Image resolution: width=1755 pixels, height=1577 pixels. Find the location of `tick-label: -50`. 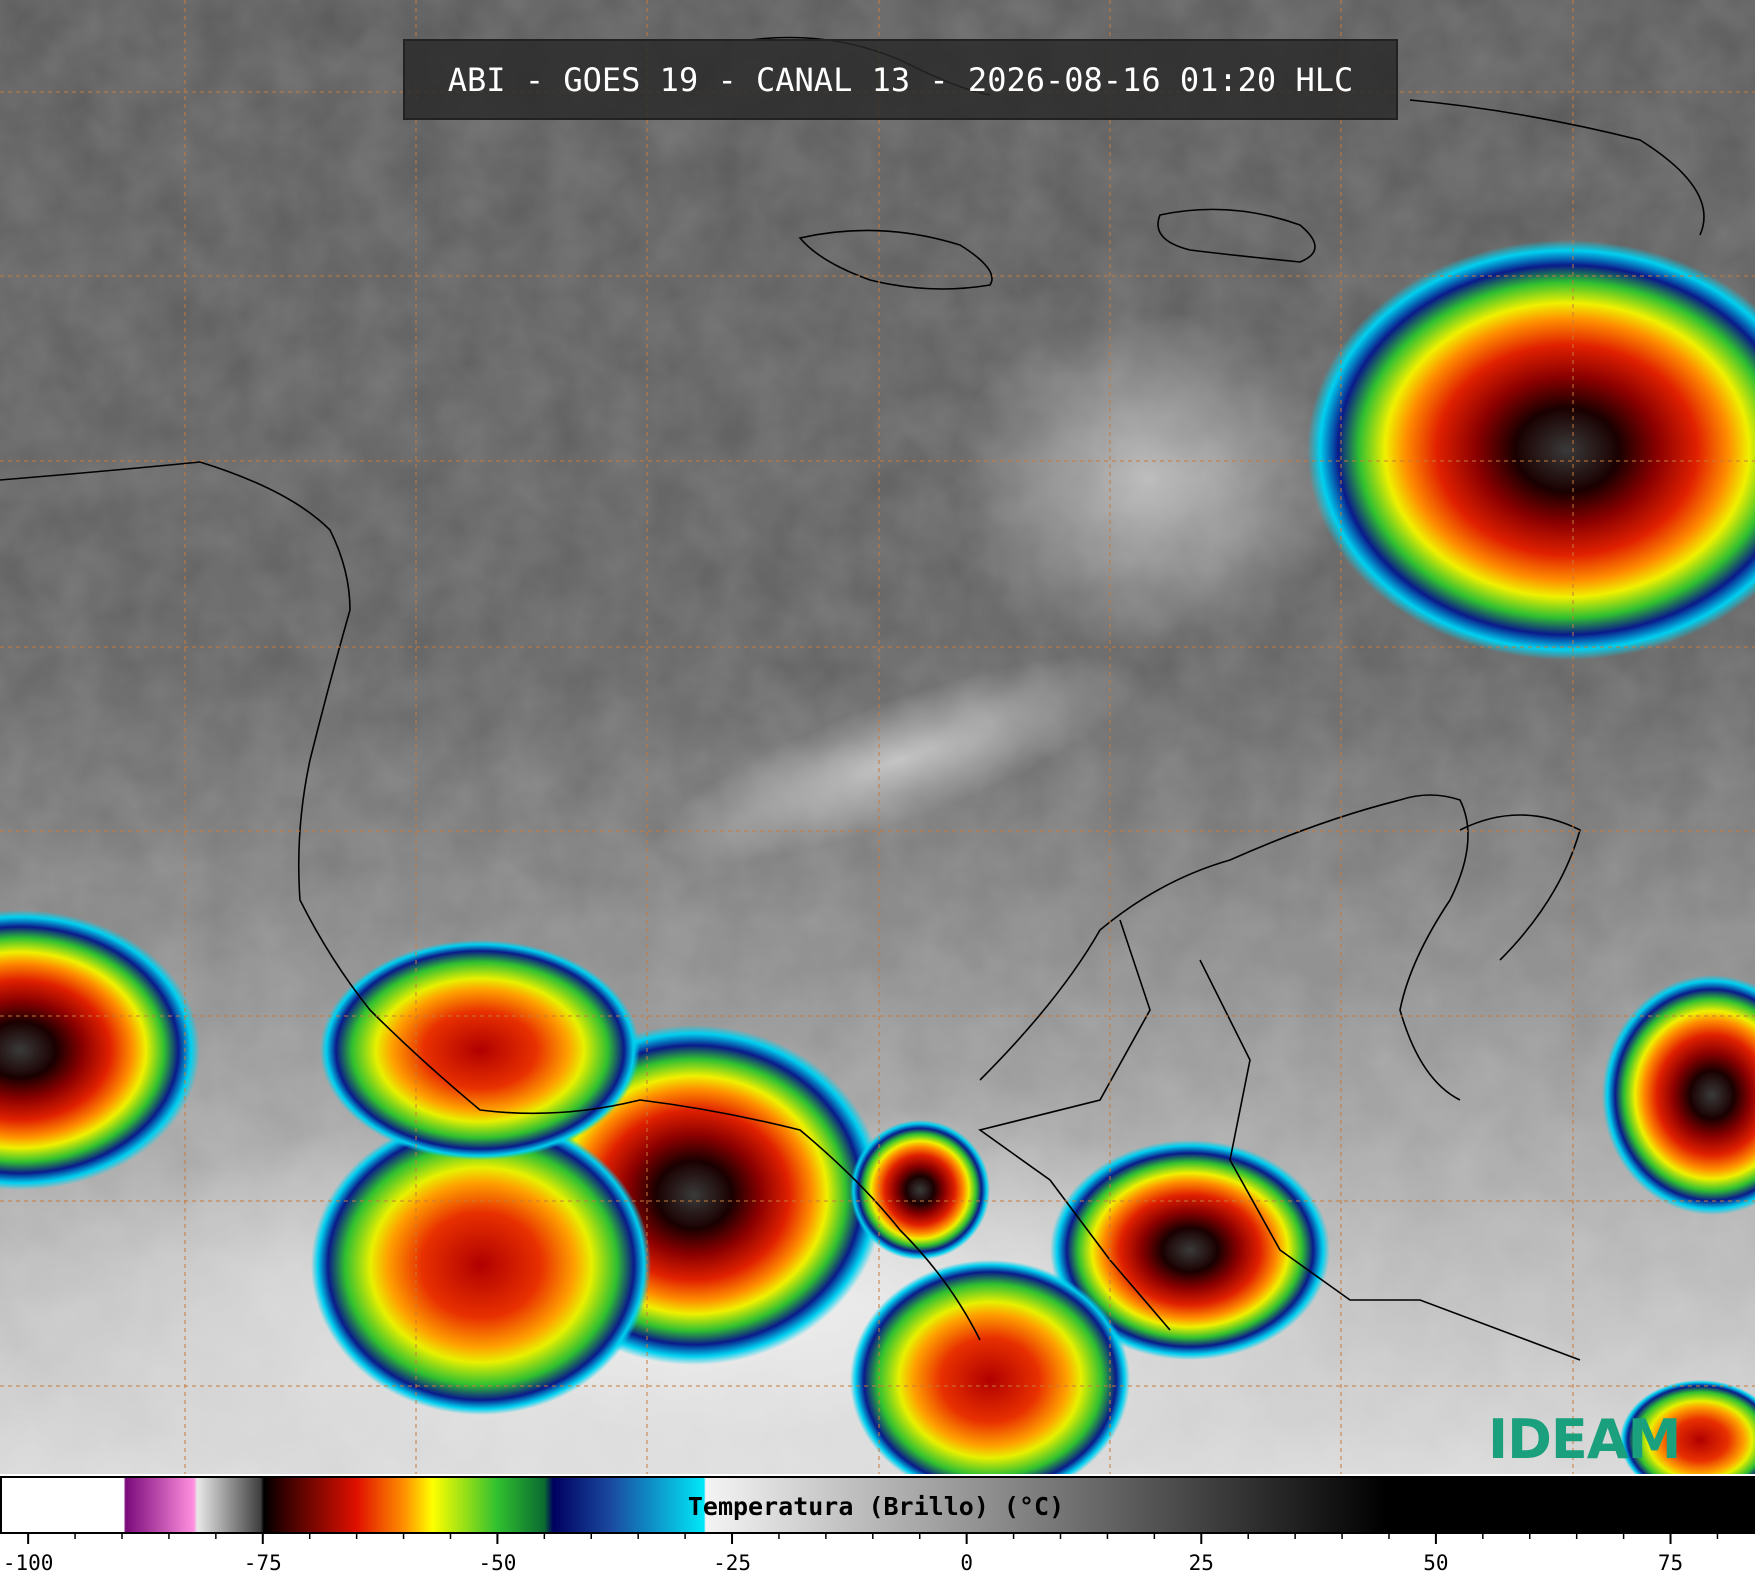

tick-label: -50 is located at coordinates (497, 1563).